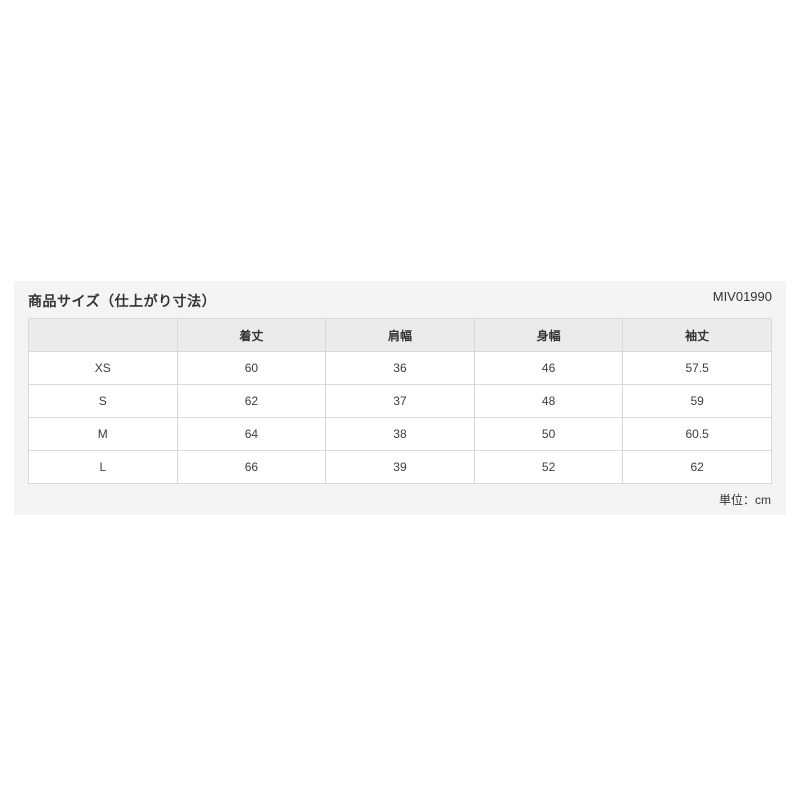 The image size is (800, 800). Describe the element at coordinates (548, 467) in the screenshot. I see `cell-value: 52` at that location.